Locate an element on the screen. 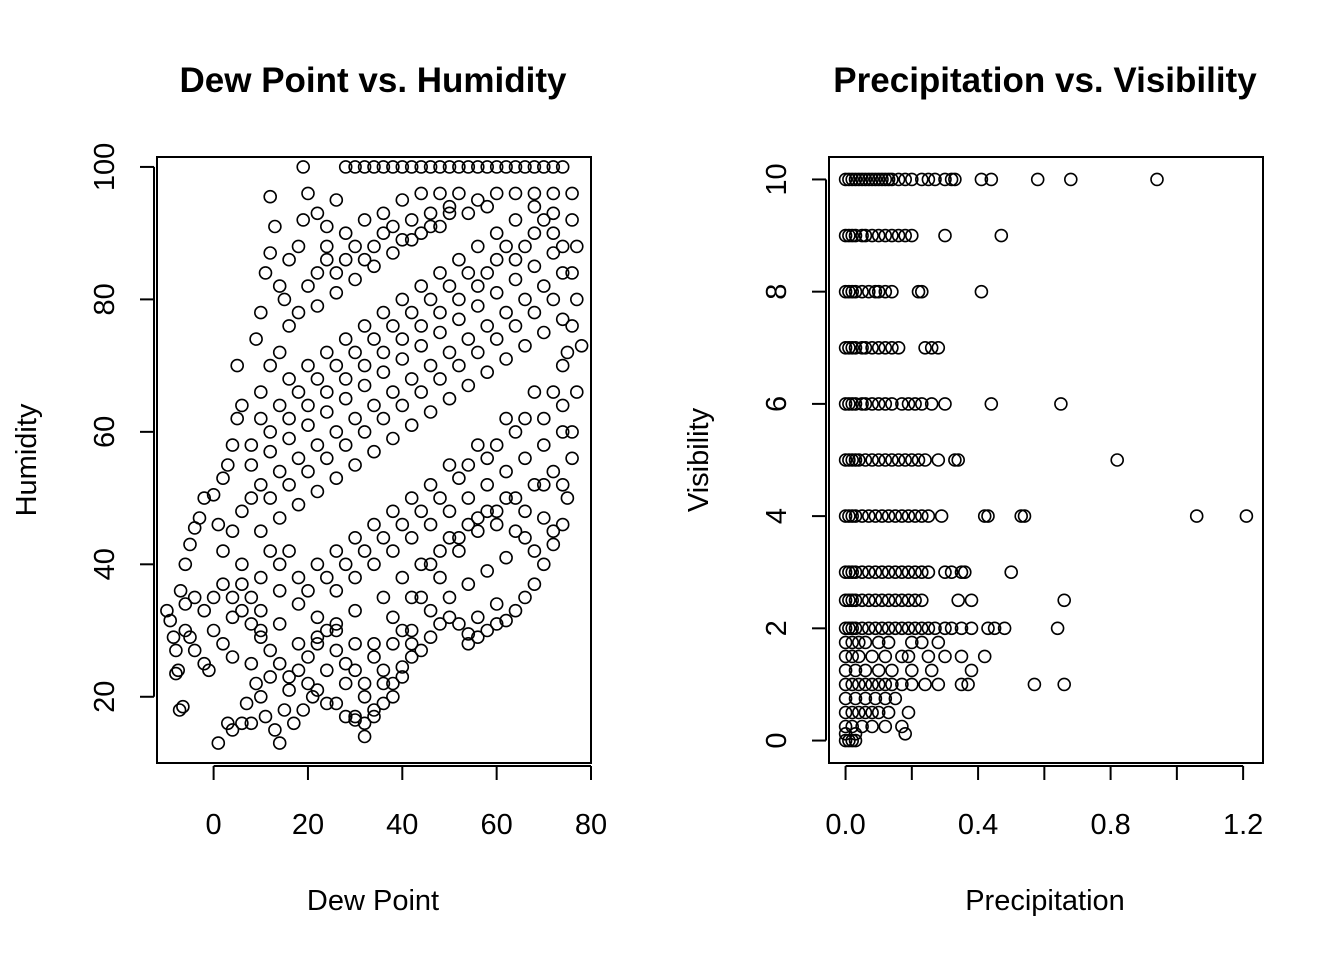 Image resolution: width=1344 pixels, height=960 pixels. x-tick-label: 1.2 is located at coordinates (1243, 825).